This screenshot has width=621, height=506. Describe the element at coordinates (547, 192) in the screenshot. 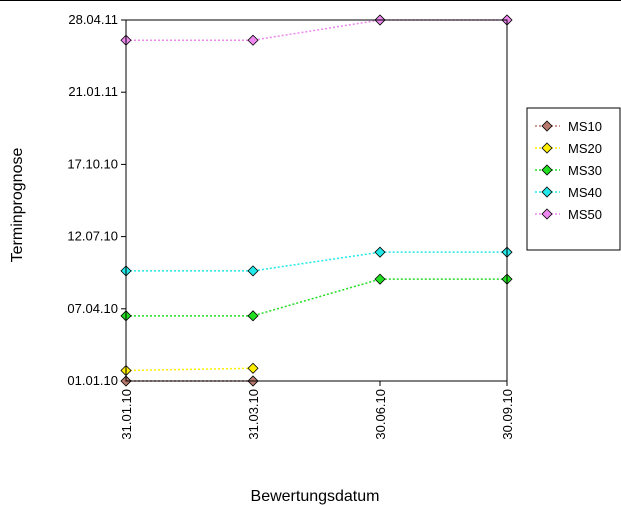

I see `legend-marker-ms40` at that location.